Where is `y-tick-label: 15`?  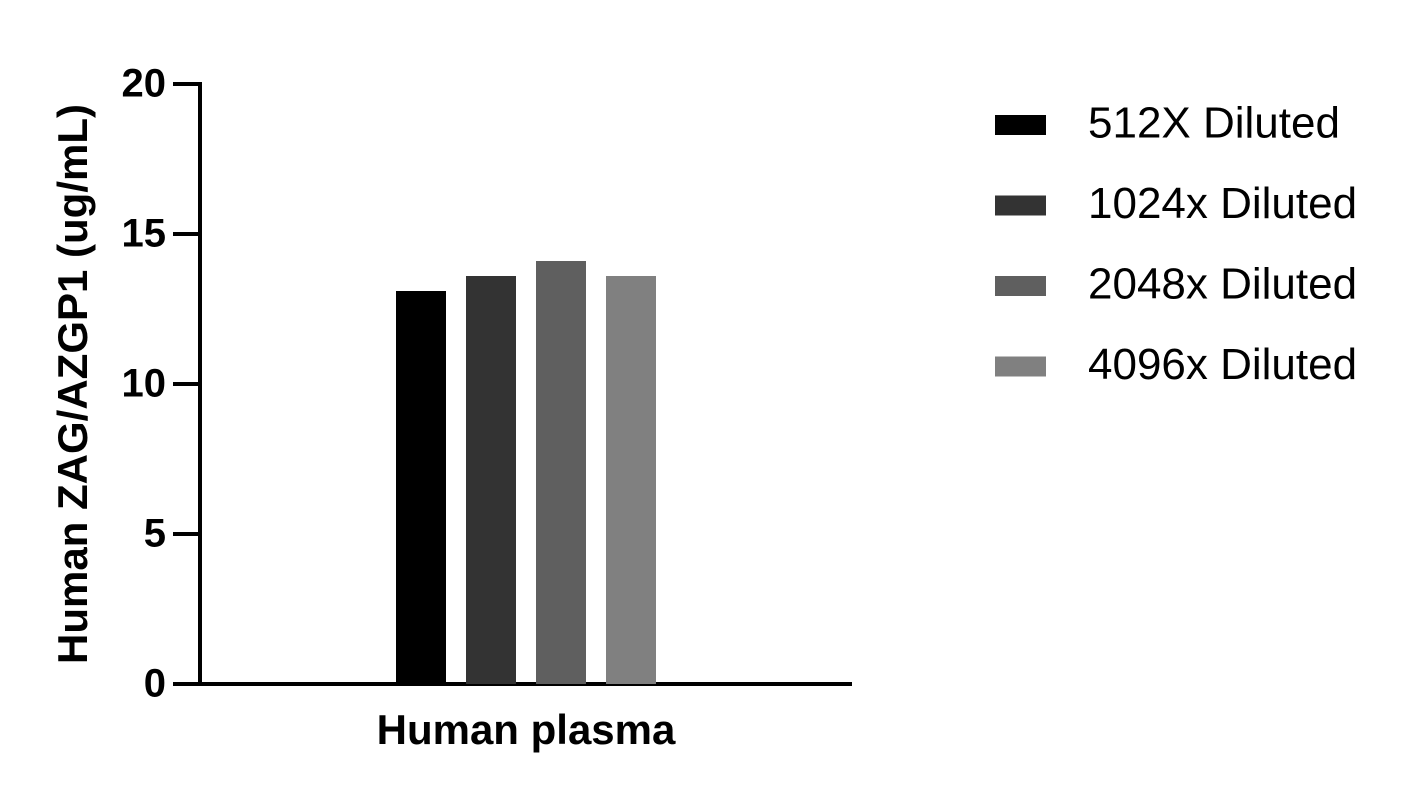
y-tick-label: 15 is located at coordinates (144, 234).